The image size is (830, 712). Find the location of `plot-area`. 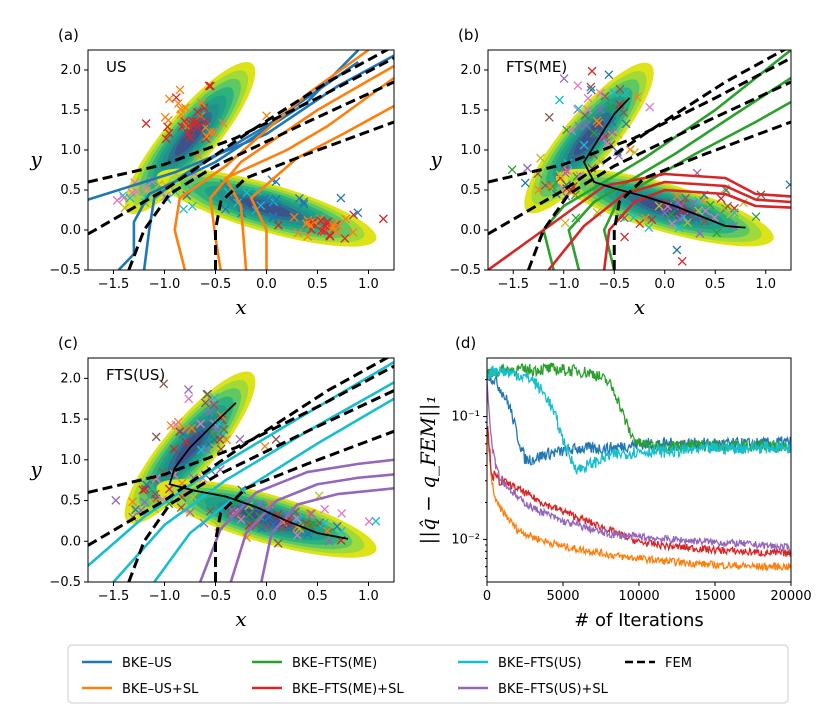

plot-area is located at coordinates (241, 470).